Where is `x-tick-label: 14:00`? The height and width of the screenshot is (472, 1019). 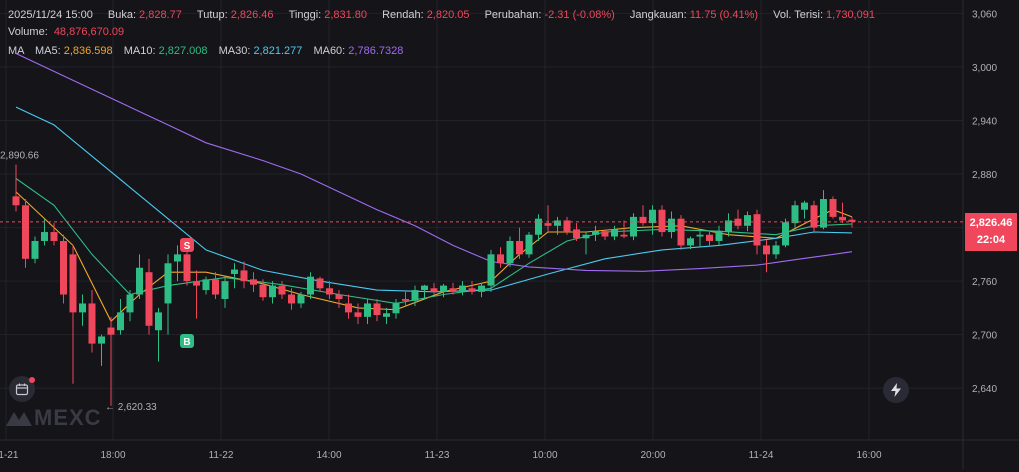 x-tick-label: 14:00 is located at coordinates (328, 455).